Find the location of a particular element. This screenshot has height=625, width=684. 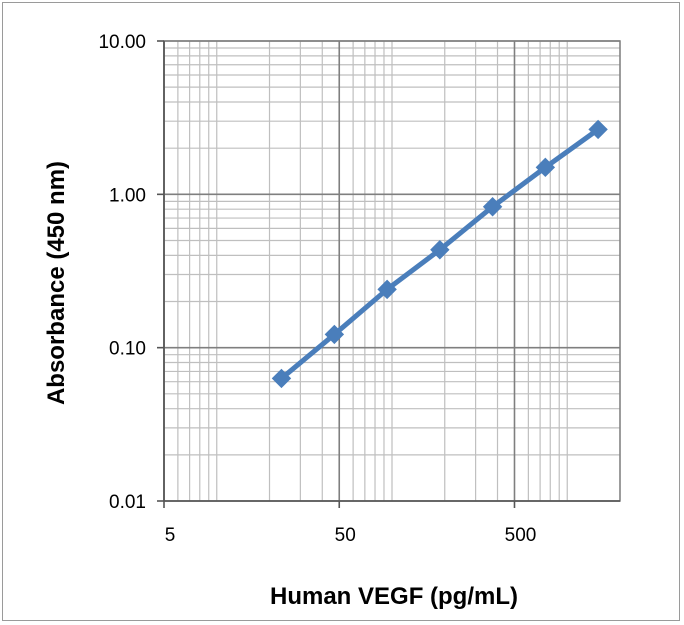

y-axis-title: Absorbance (450 nm) is located at coordinates (56, 283).